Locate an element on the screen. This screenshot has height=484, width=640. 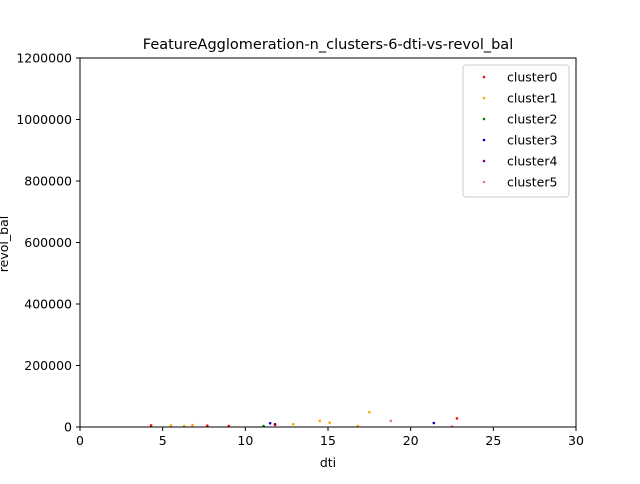
y-tick-label: 0 is located at coordinates (68, 427).